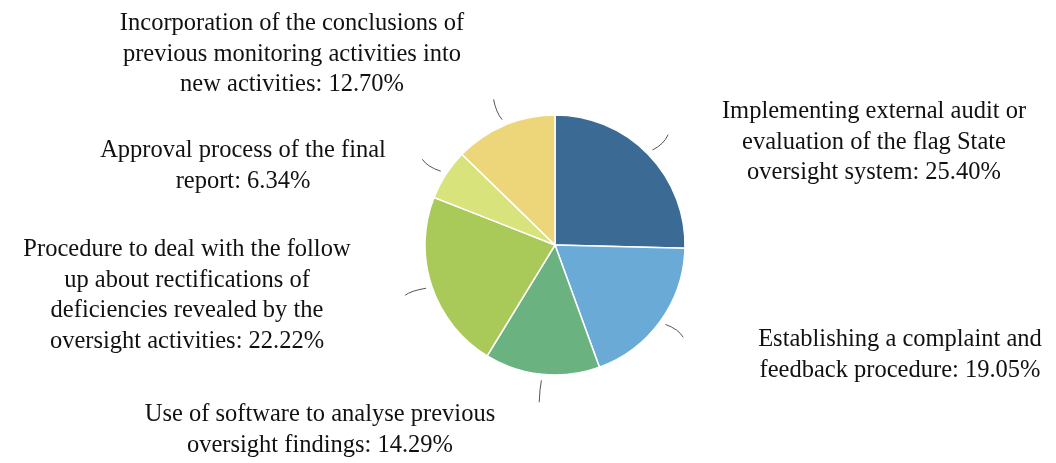  What do you see at coordinates (874, 140) in the screenshot?
I see `slice-label: Implementing external audit or evaluation of the flag State oversight system: 25.40%` at bounding box center [874, 140].